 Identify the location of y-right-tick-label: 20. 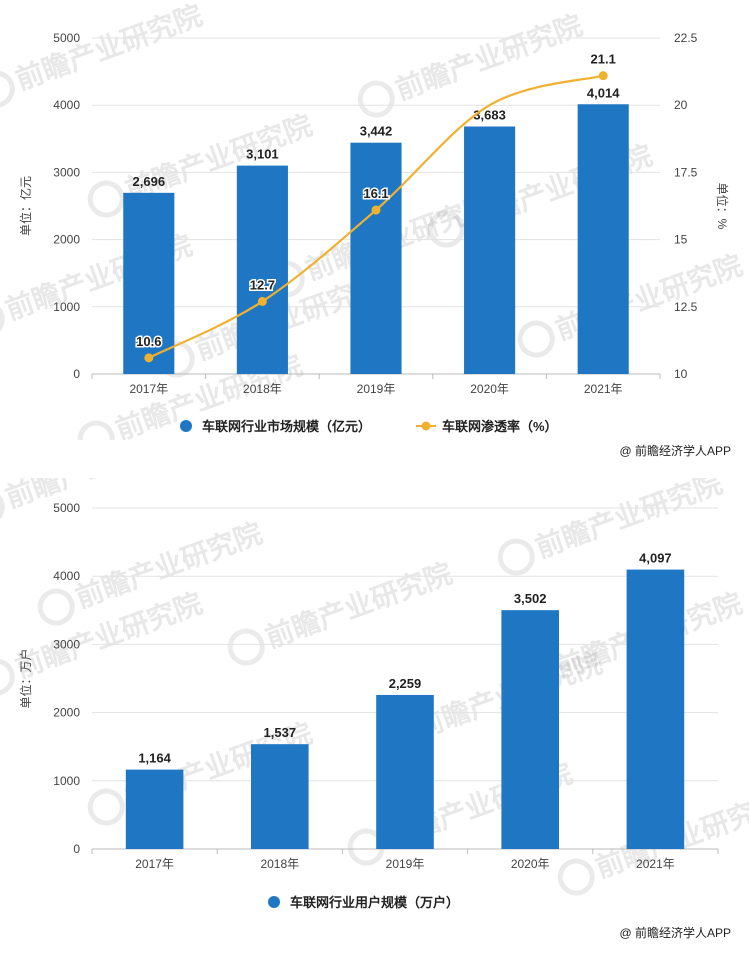
(681, 105).